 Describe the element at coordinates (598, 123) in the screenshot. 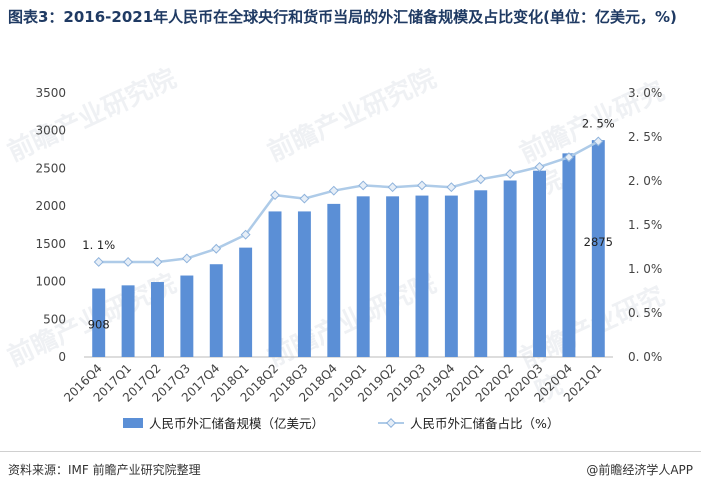

I see `point-label-last: 2. 5%` at that location.